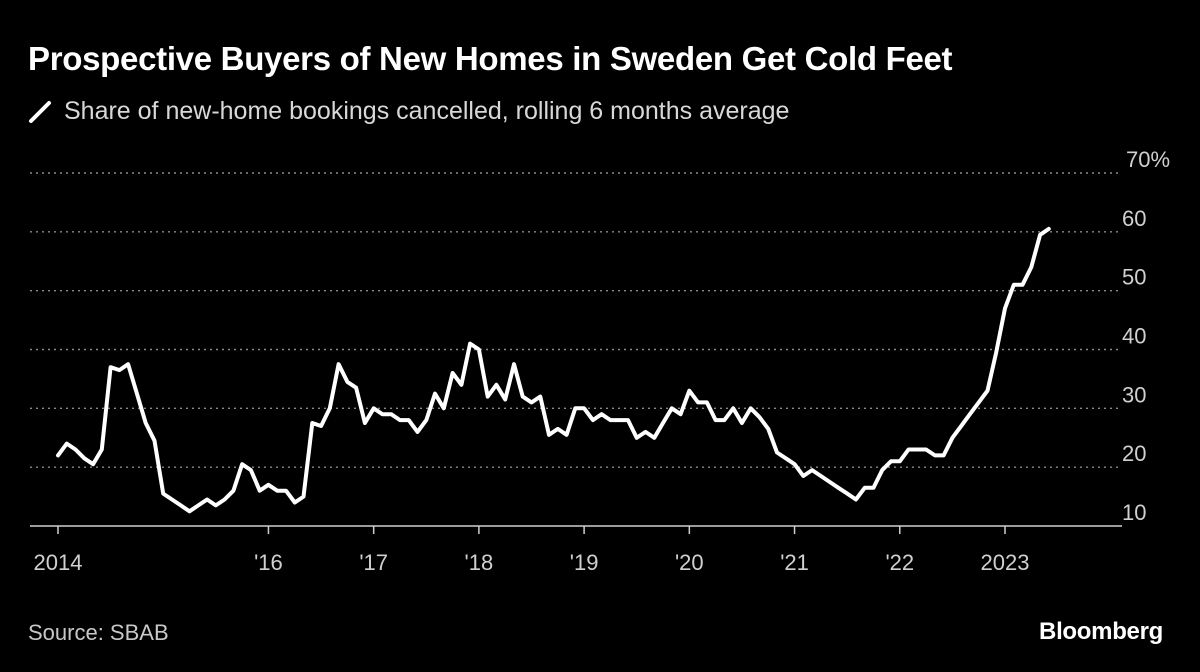 This screenshot has width=1200, height=672. What do you see at coordinates (1134, 277) in the screenshot?
I see `y-tick-label: 50` at bounding box center [1134, 277].